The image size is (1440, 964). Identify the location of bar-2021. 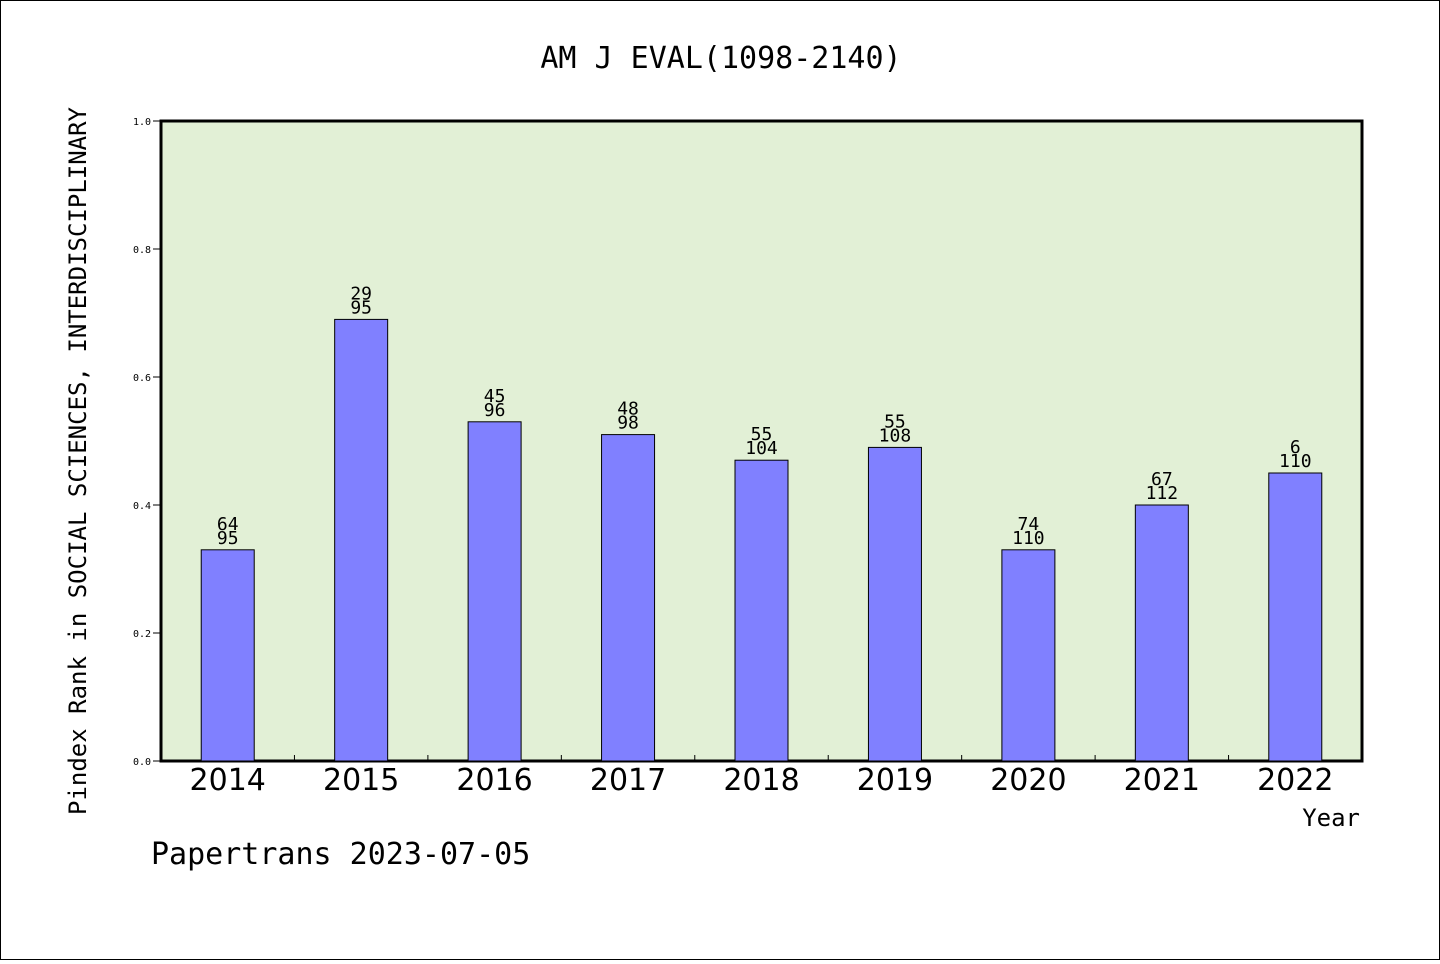
(1161, 633).